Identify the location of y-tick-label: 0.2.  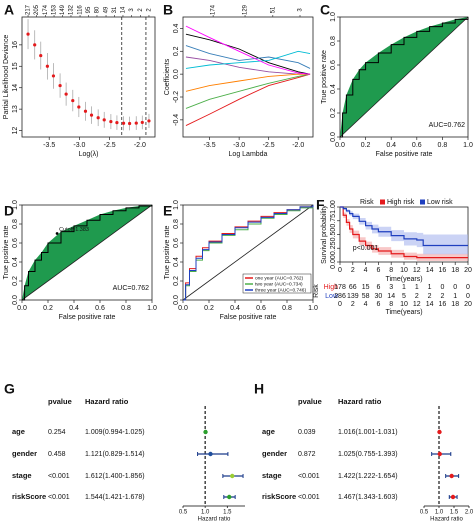
(15, 281).